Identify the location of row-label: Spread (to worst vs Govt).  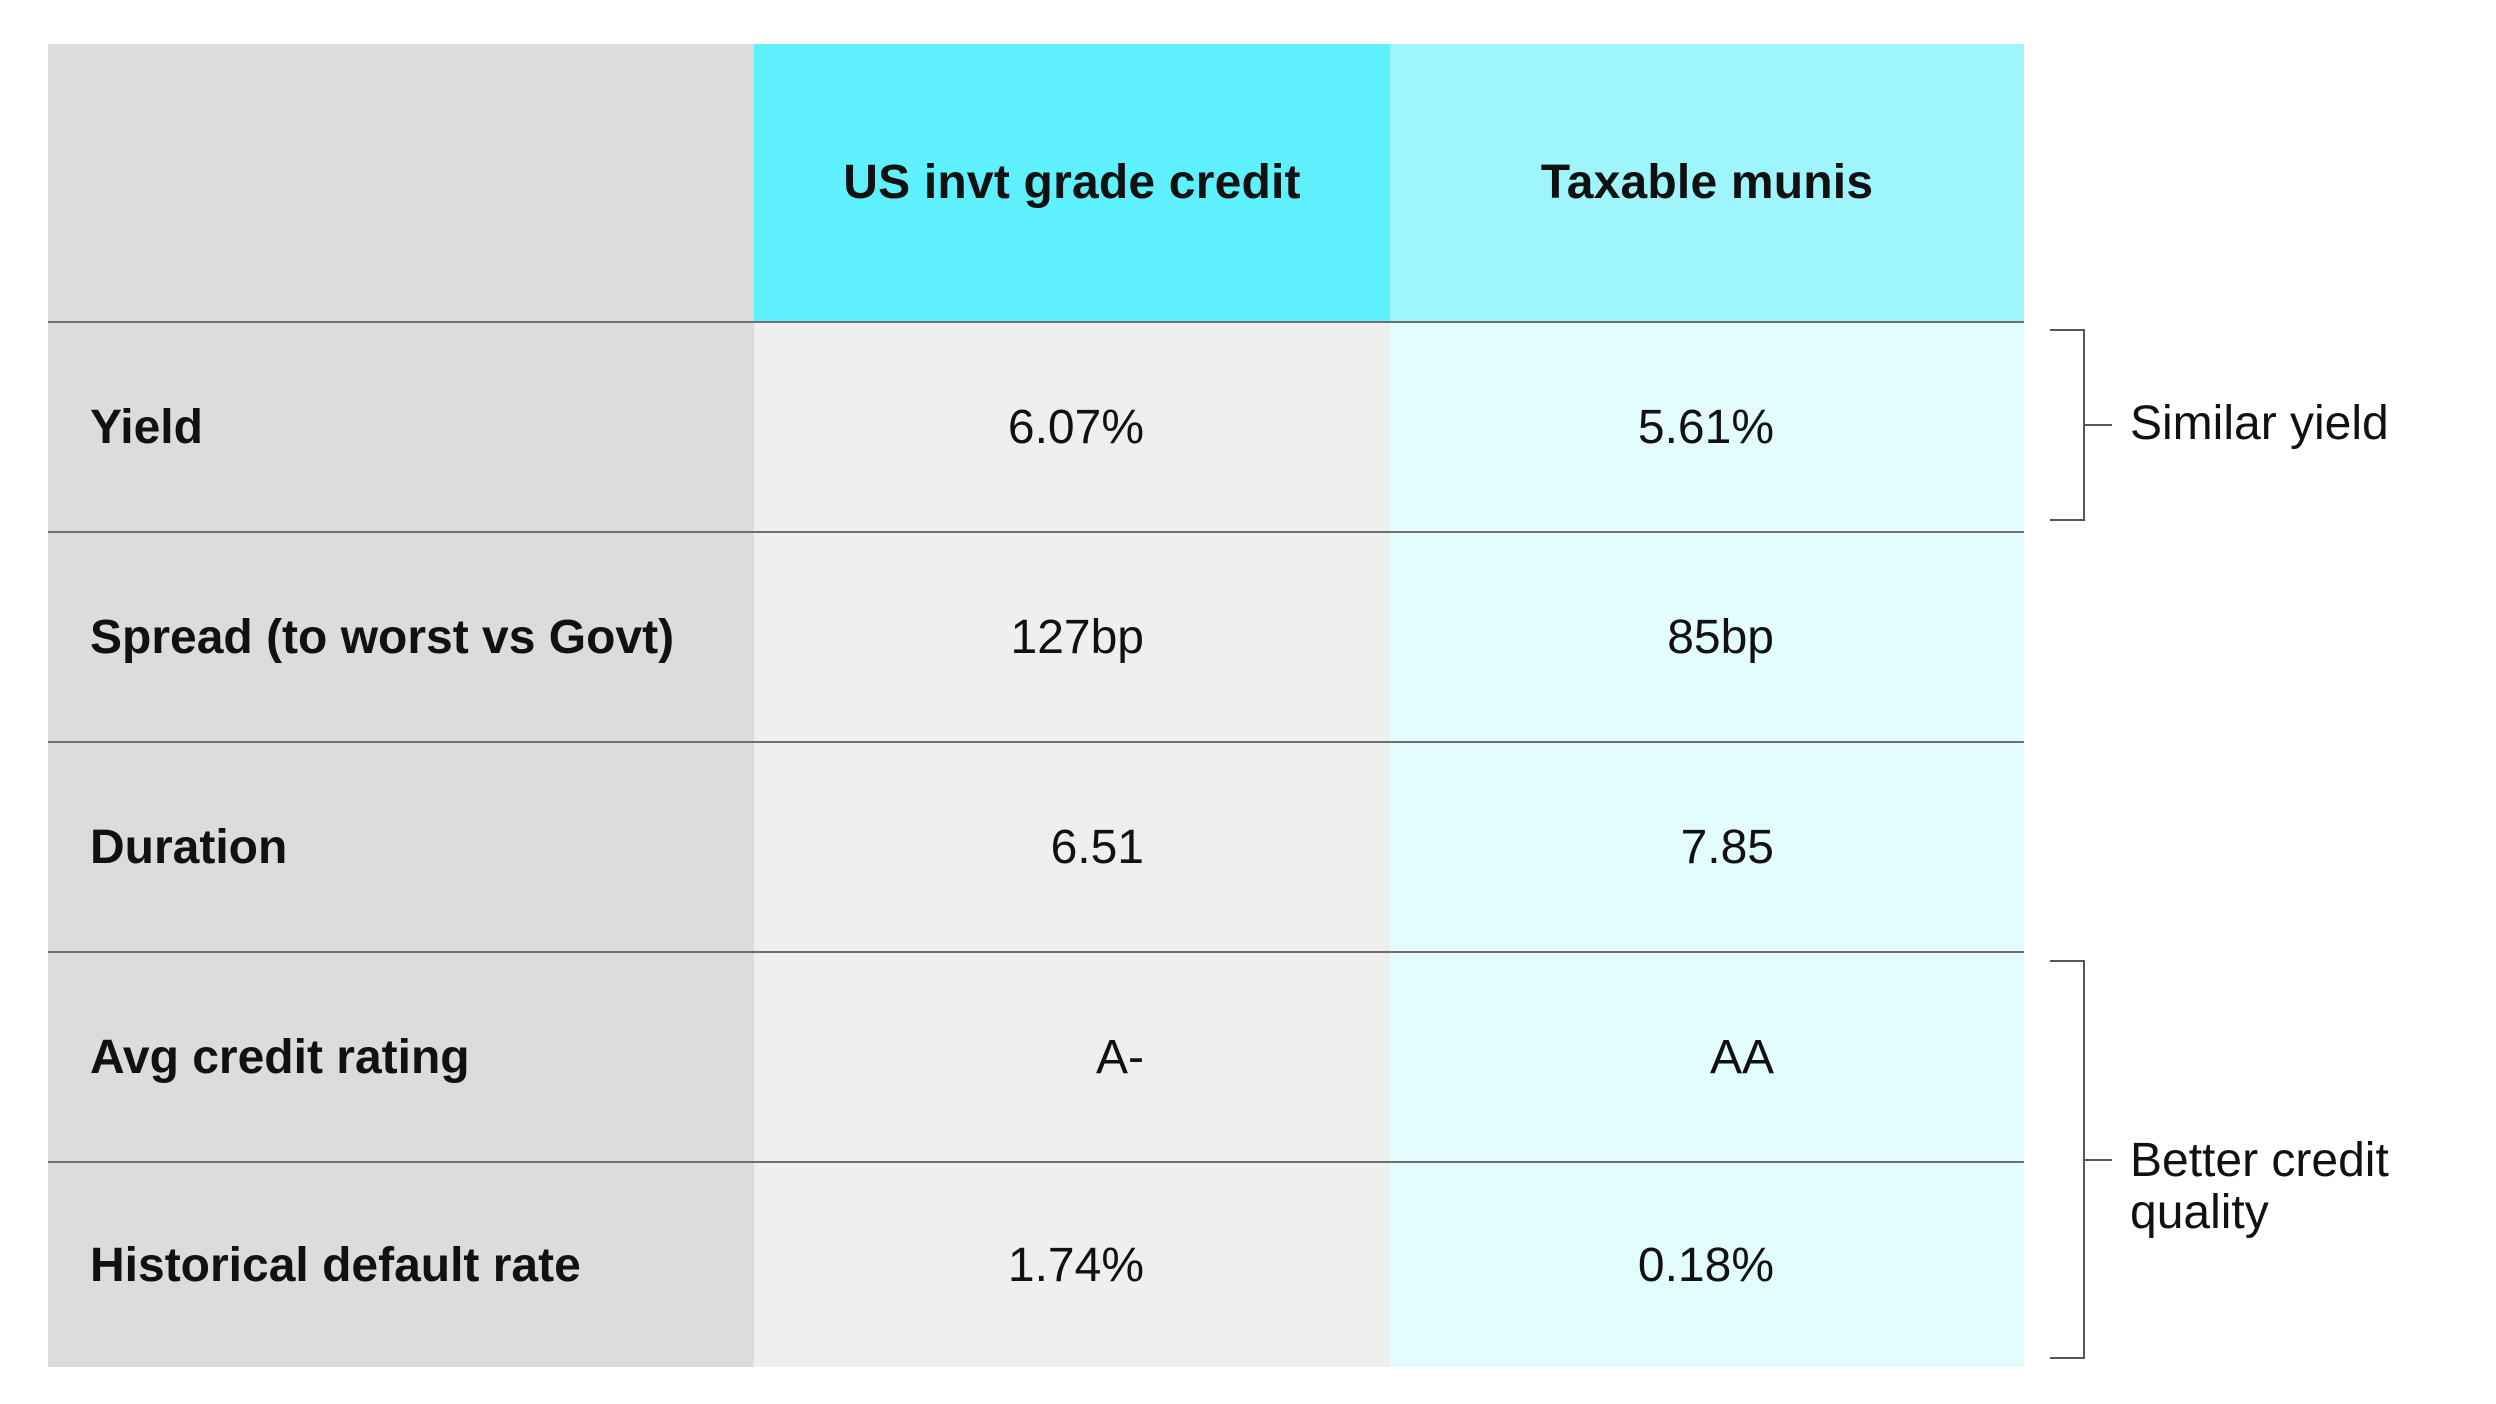
(401, 637).